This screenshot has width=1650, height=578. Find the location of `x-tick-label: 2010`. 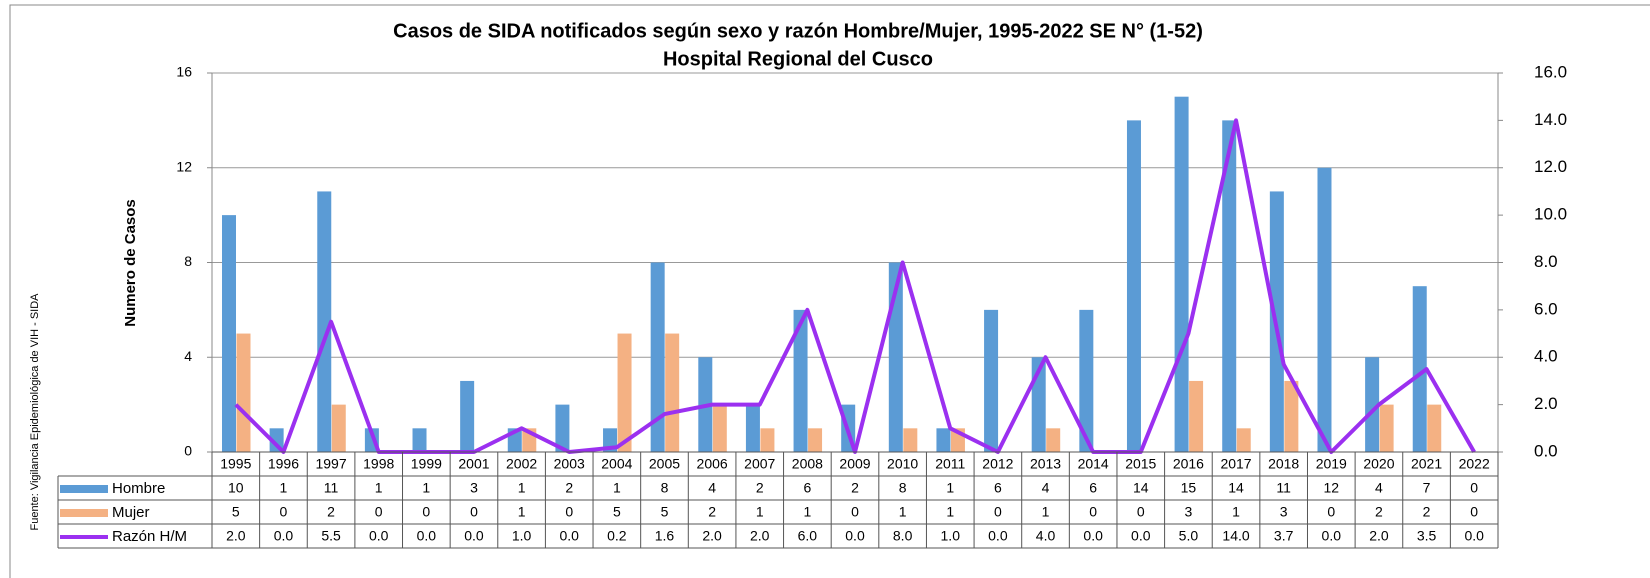

x-tick-label: 2010 is located at coordinates (902, 464).